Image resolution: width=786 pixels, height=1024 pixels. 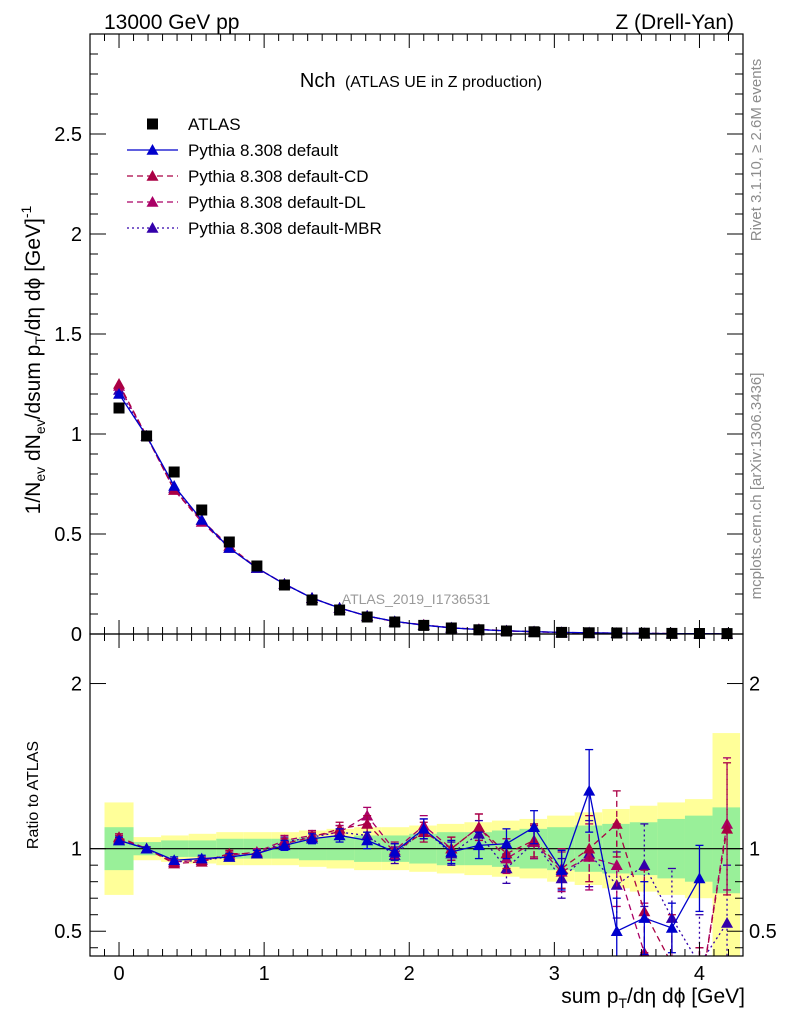 I want to click on svg-text:Nch (ATLAS UE in Z pro: Nch (ATLAS UE in Z production), so click(x=421, y=81).